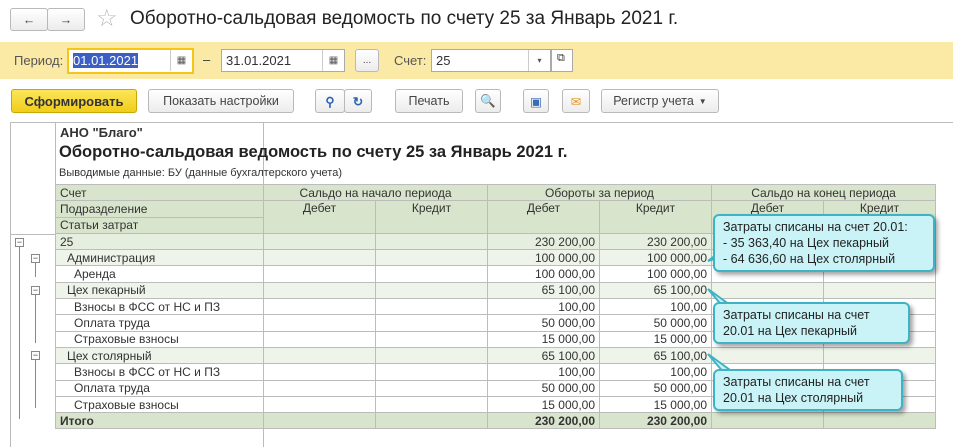 The width and height of the screenshot is (953, 447). I want to click on turnover-credit: 65 100,00, so click(655, 290).